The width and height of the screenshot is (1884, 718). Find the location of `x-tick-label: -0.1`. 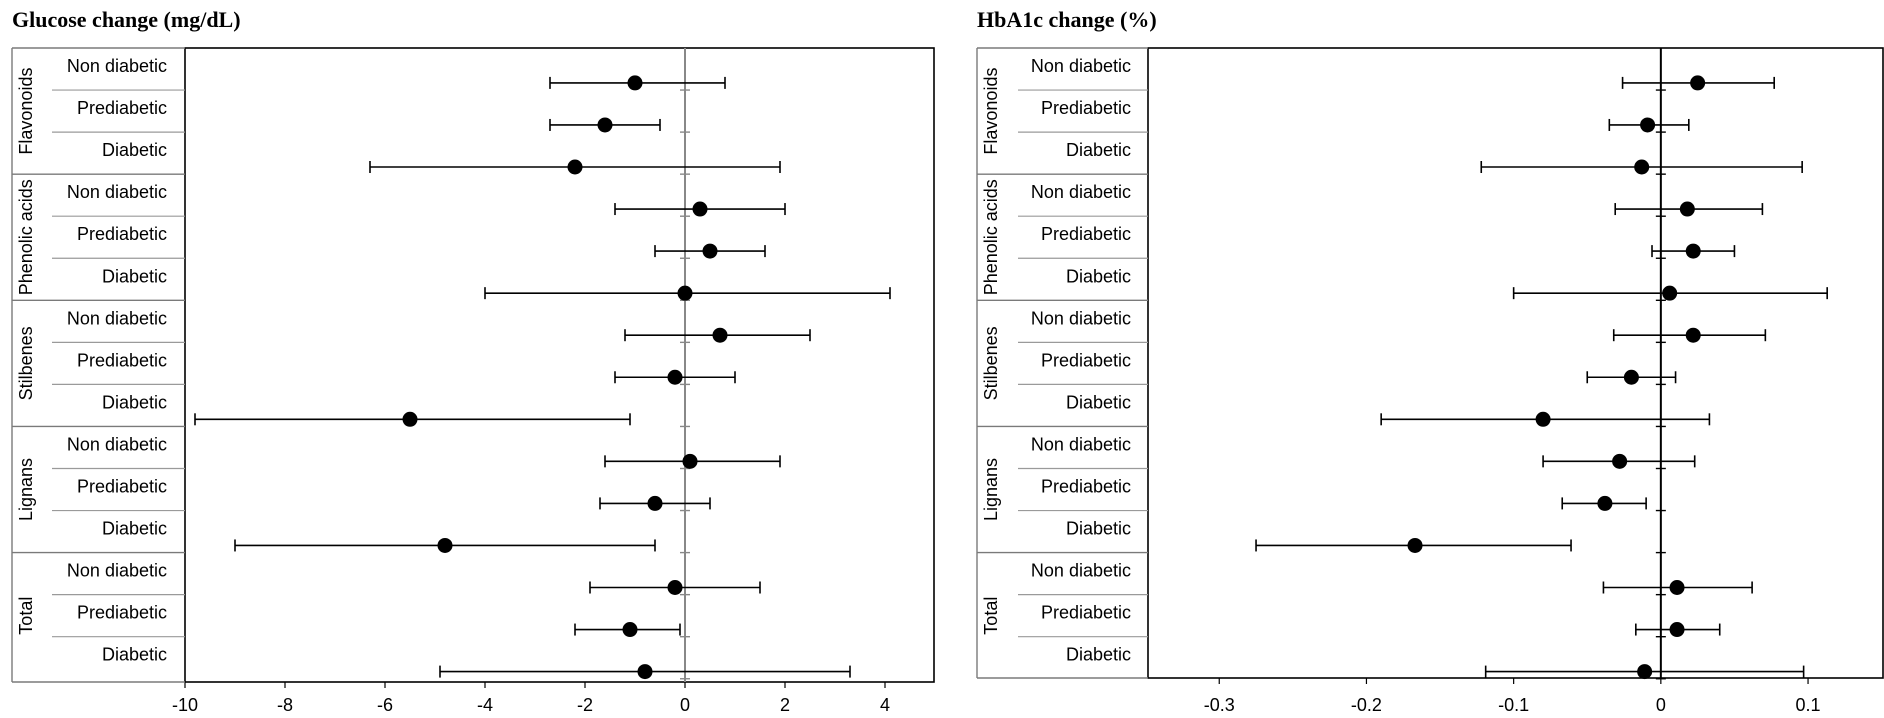

x-tick-label: -0.1 is located at coordinates (1513, 705).